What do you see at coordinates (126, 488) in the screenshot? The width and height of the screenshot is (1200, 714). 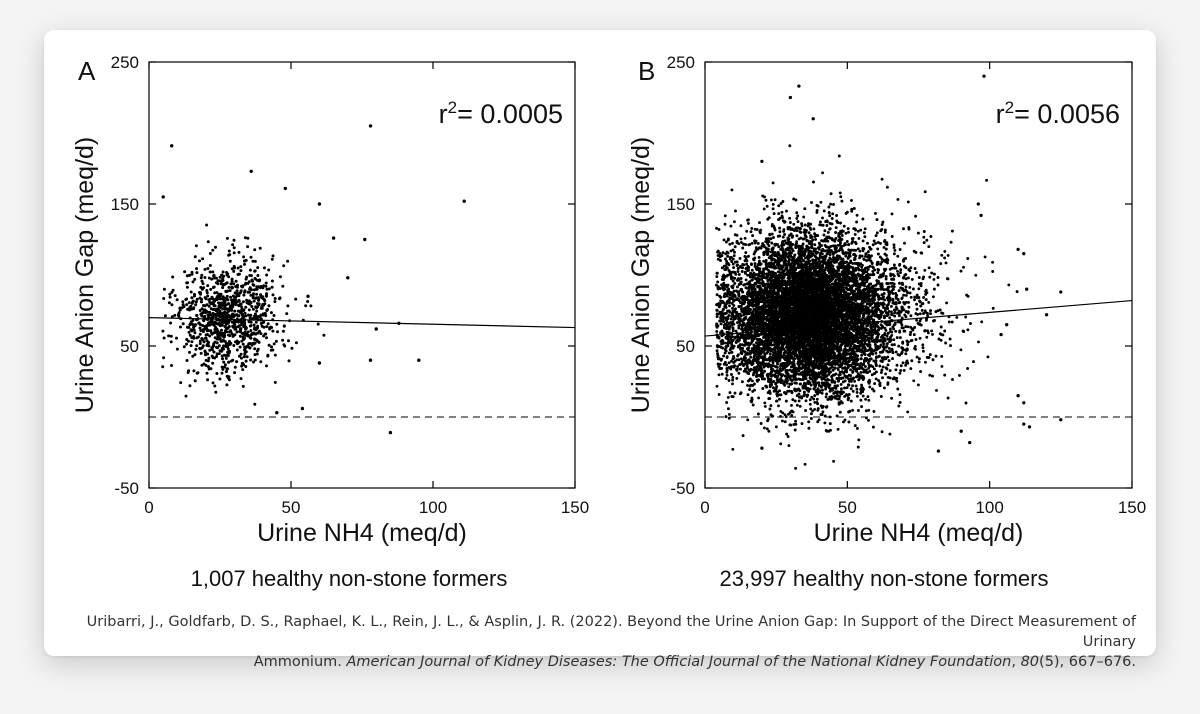 I see `y-tick-label: -50` at bounding box center [126, 488].